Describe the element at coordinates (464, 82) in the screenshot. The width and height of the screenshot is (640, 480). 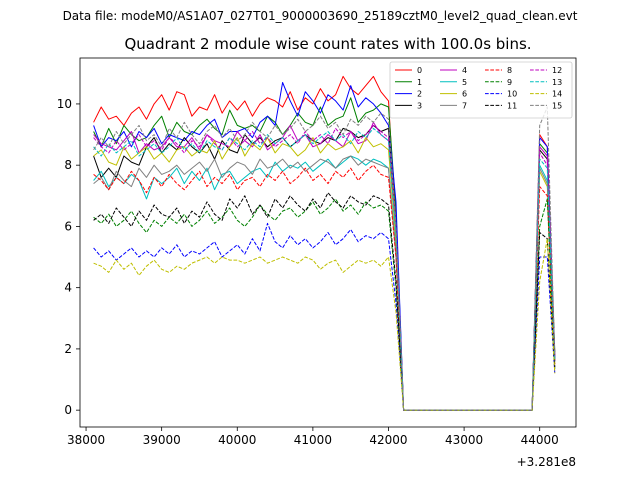
I see `legend-label-5: 5` at that location.